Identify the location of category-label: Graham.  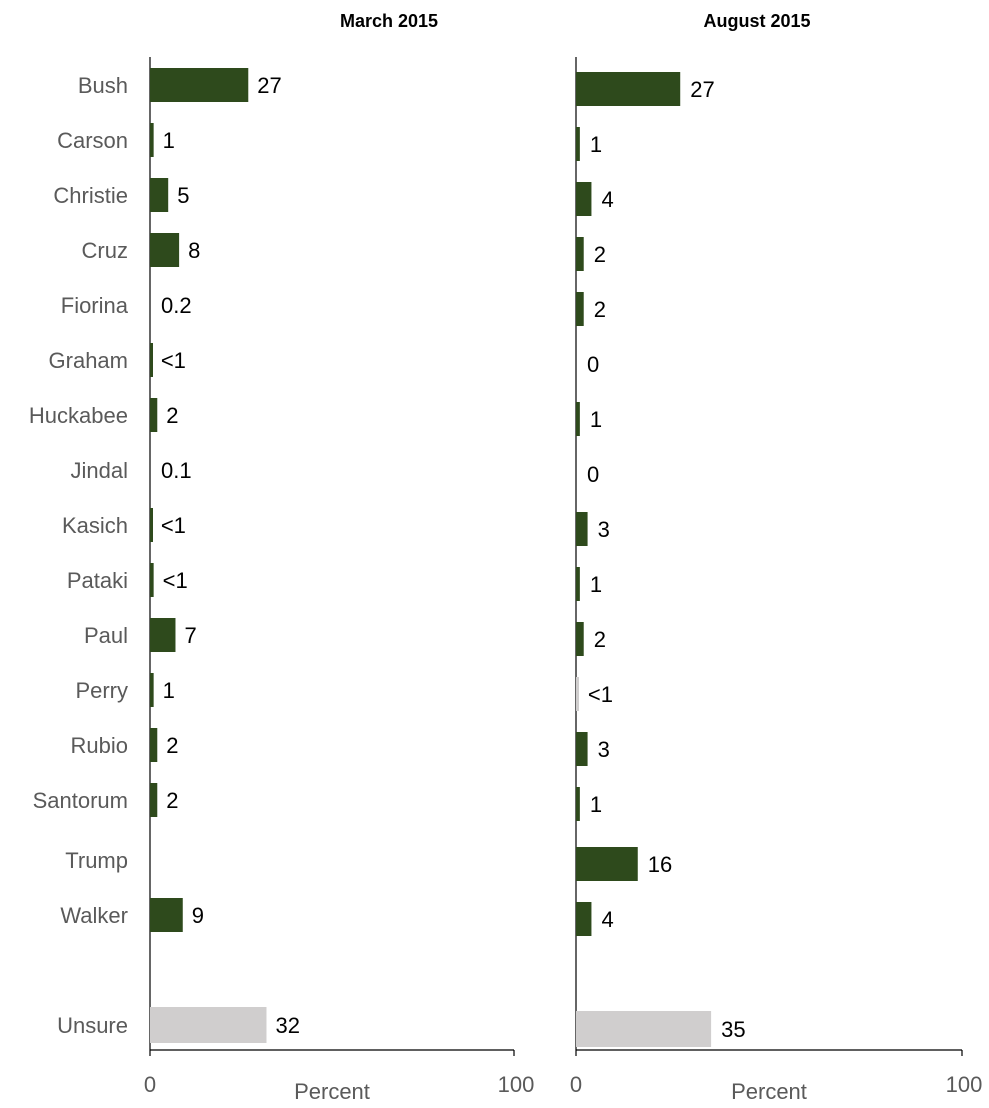
(88, 360).